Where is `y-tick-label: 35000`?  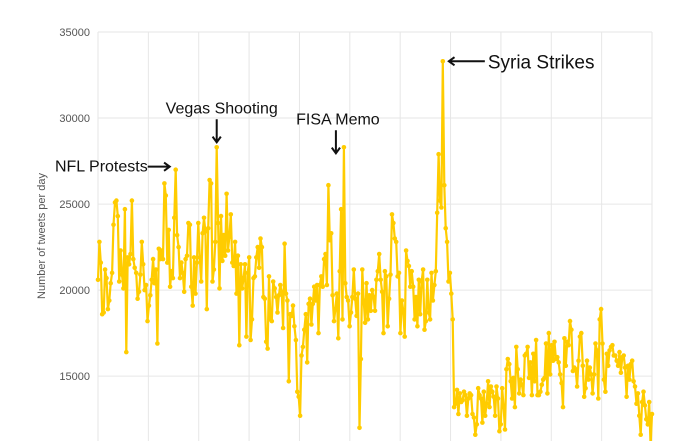
y-tick-label: 35000 is located at coordinates (74, 33).